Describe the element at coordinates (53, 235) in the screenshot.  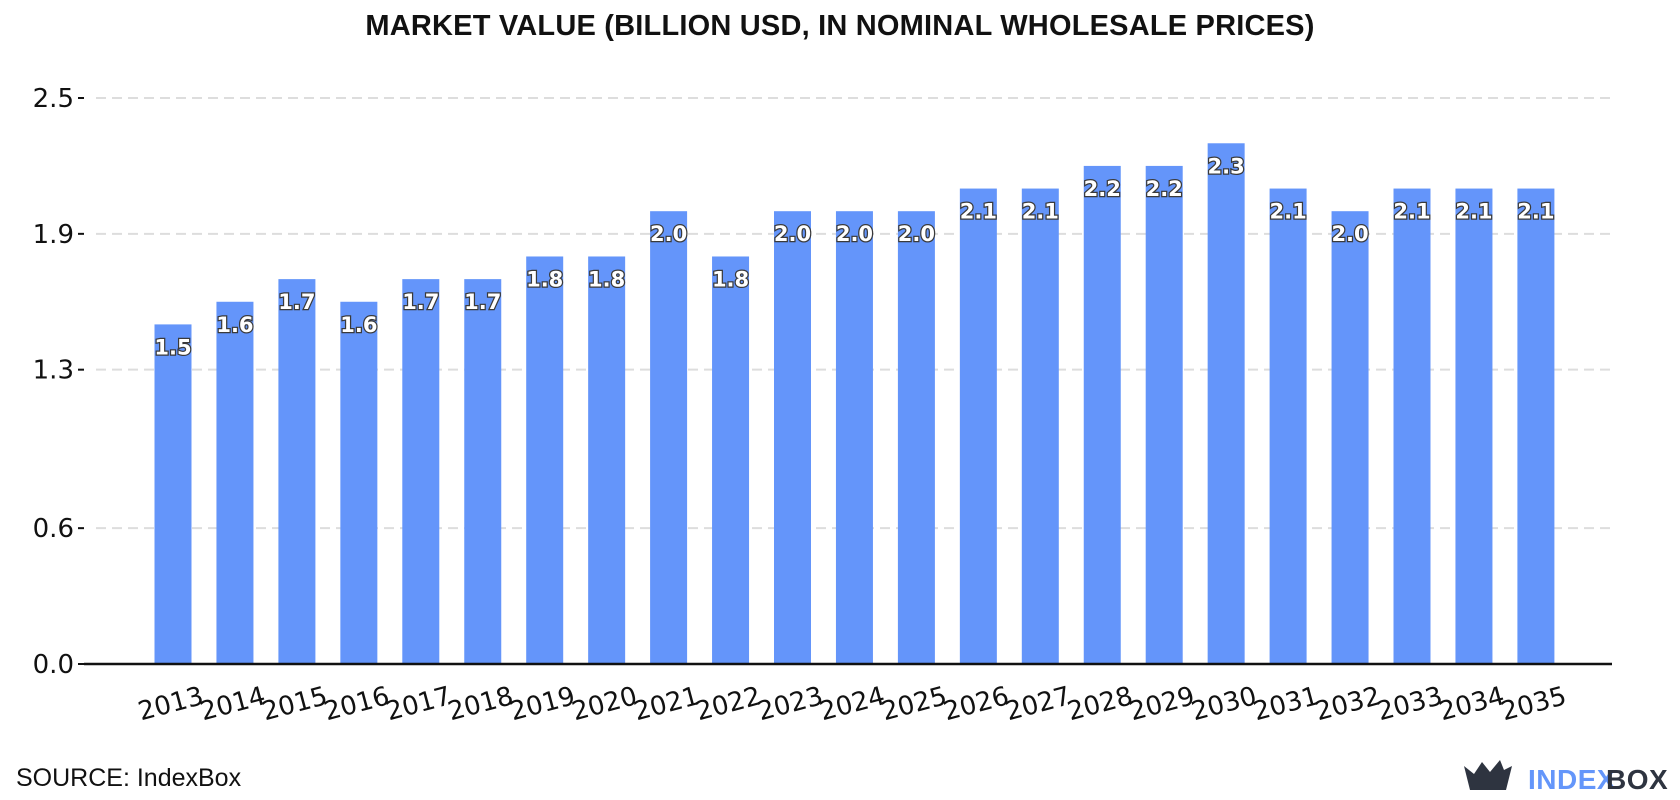
I see `y-tick-label: 1.9` at that location.